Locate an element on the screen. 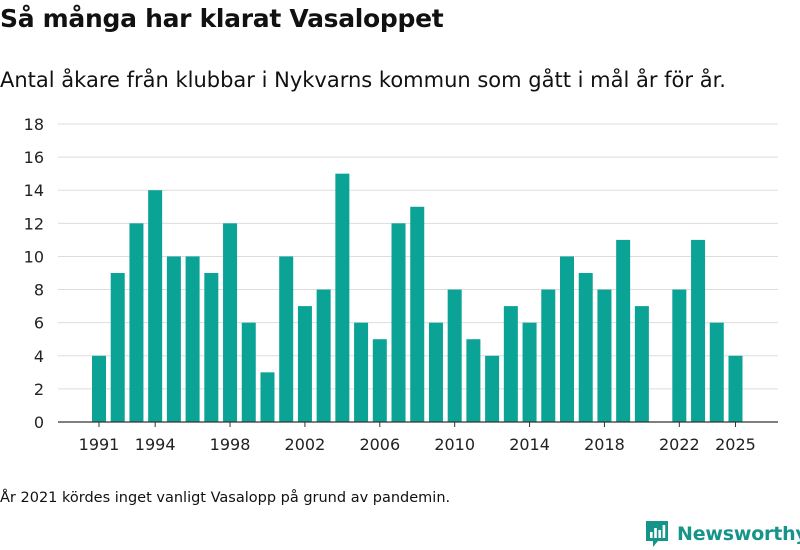 The width and height of the screenshot is (800, 550). y-tick-label: 6 is located at coordinates (39, 323).